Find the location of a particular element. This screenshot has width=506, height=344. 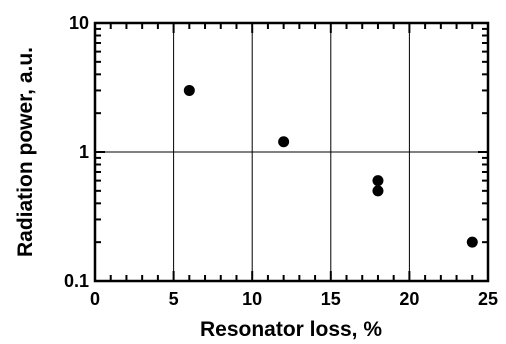

x-tick-label: 15 is located at coordinates (331, 299).